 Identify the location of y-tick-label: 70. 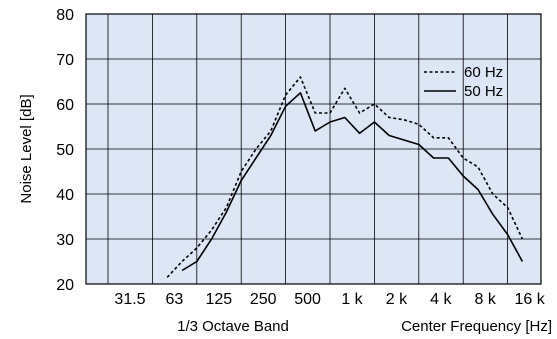
(65, 60).